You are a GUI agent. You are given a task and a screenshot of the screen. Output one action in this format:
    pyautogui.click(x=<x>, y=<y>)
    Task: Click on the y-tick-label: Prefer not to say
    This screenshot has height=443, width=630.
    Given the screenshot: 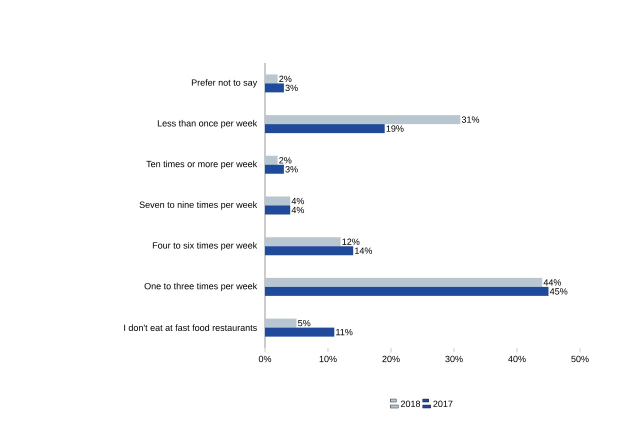 What is the action you would take?
    pyautogui.click(x=225, y=83)
    